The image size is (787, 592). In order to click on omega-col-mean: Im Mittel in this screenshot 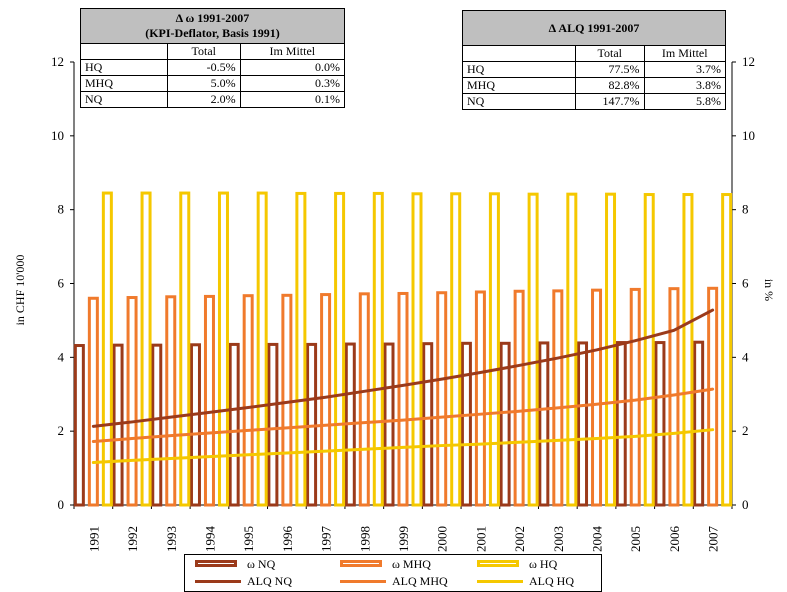, I will do `click(292, 51)`.